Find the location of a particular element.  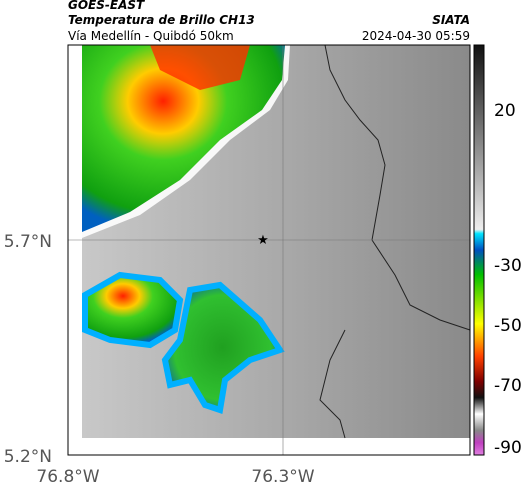

lon-label: 76.8°W is located at coordinates (67, 477).